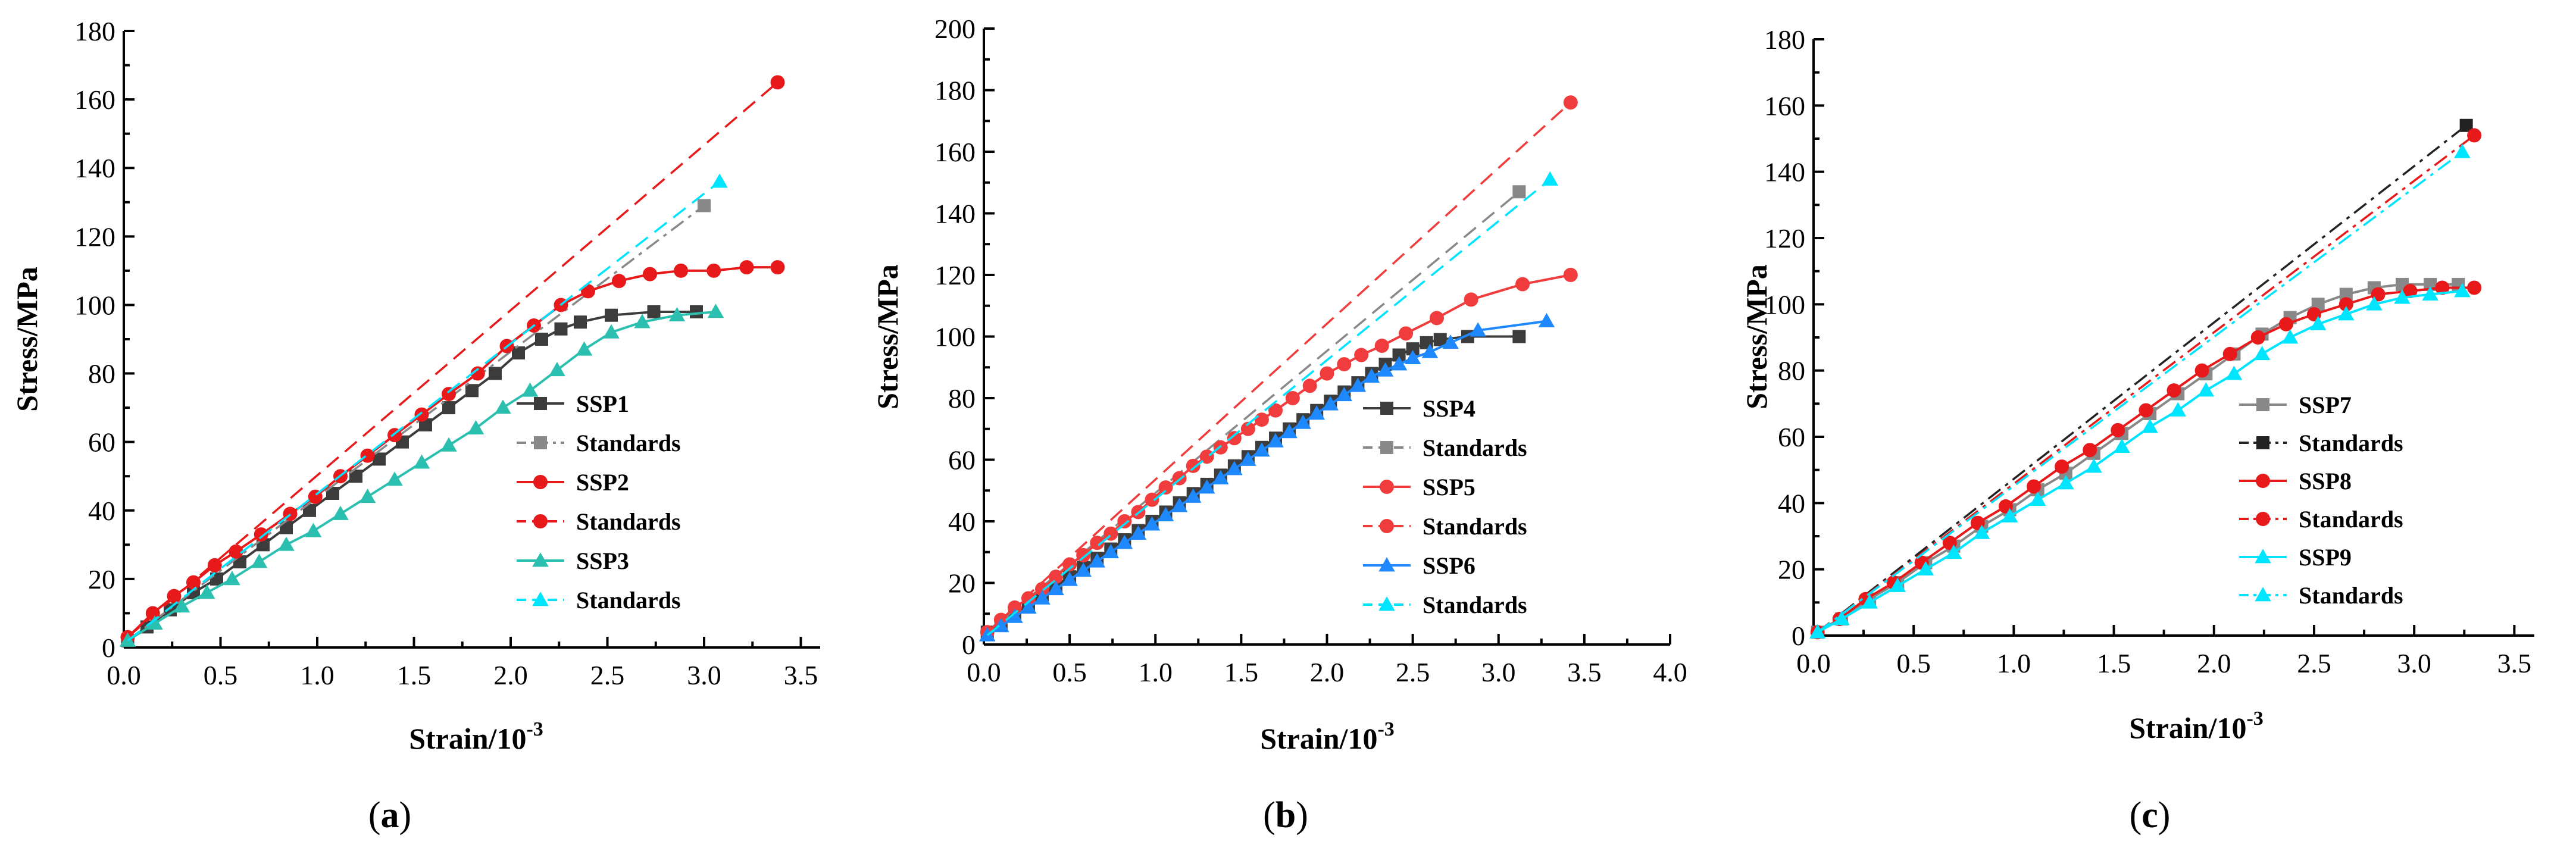  What do you see at coordinates (1445, 506) in the screenshot?
I see `legend: SSP4 Standards SSP5 Standards SSP6 Standards` at bounding box center [1445, 506].